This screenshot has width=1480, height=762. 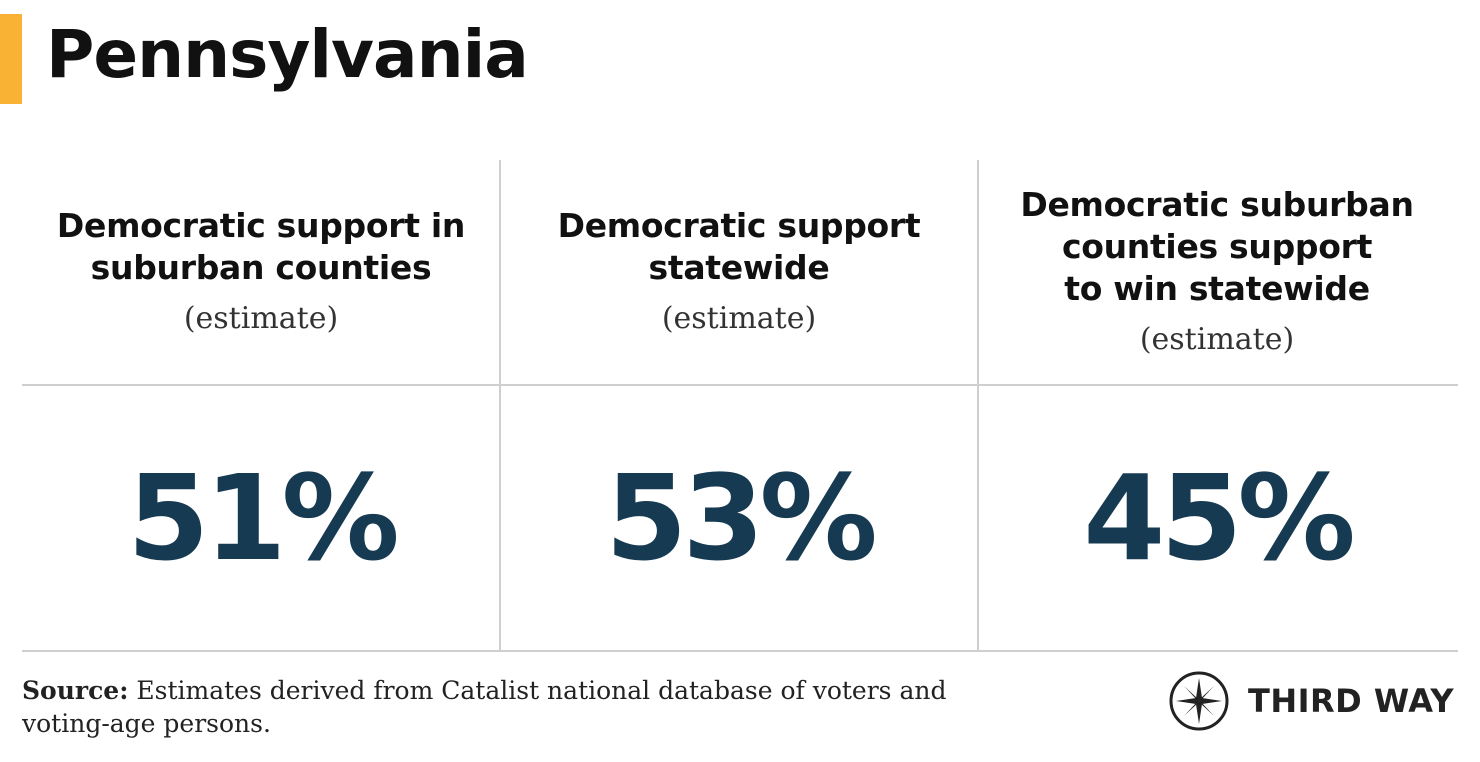 I want to click on table-bottom-divider, so click(x=740, y=651).